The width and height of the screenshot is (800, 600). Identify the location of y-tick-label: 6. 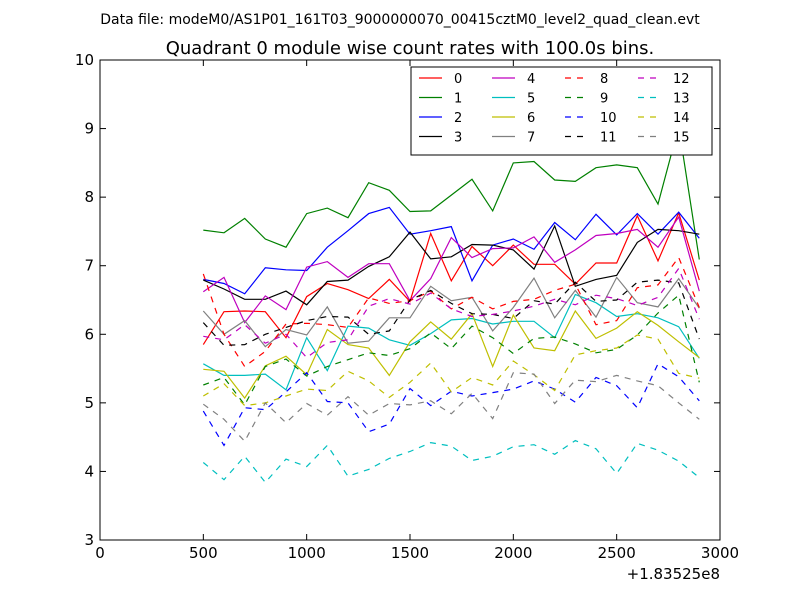
(89, 334).